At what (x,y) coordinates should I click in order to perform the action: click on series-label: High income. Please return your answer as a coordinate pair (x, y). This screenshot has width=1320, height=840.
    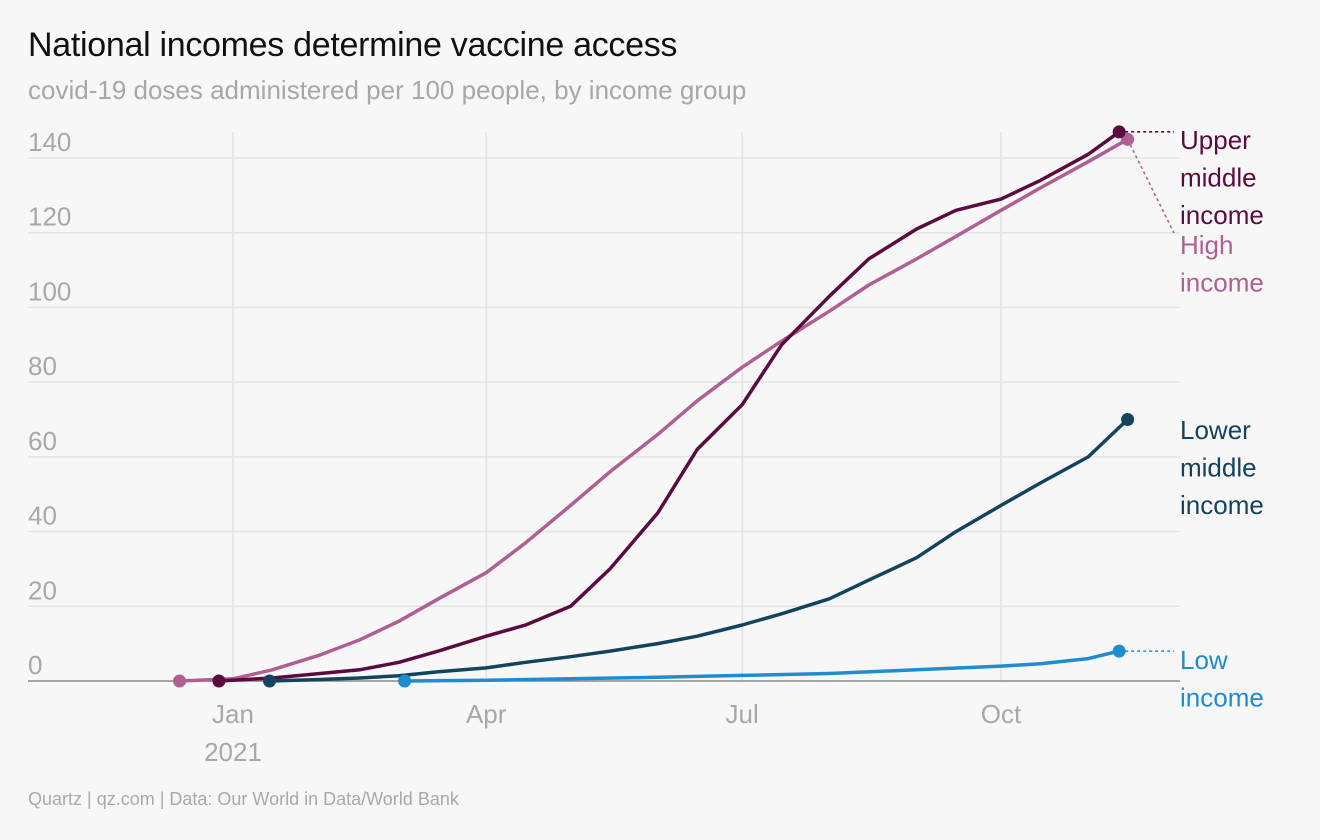
    Looking at the image, I should click on (1222, 264).